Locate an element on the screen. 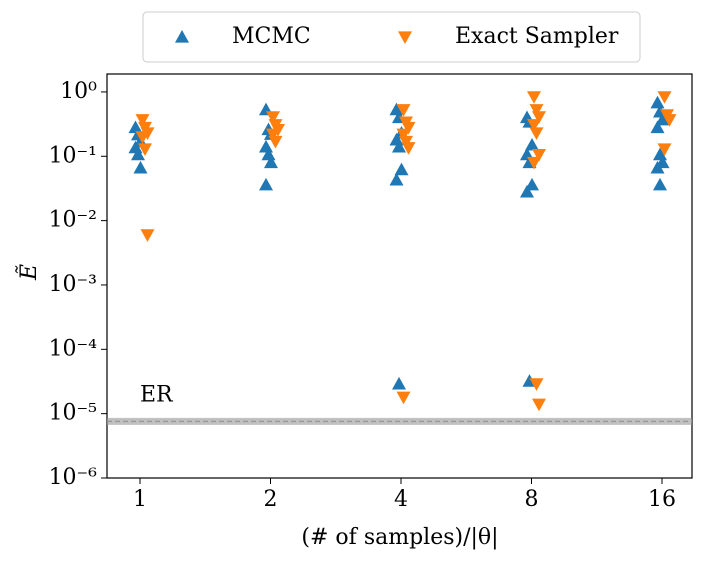  y-tick-label: 10⁻⁶ is located at coordinates (73, 477).